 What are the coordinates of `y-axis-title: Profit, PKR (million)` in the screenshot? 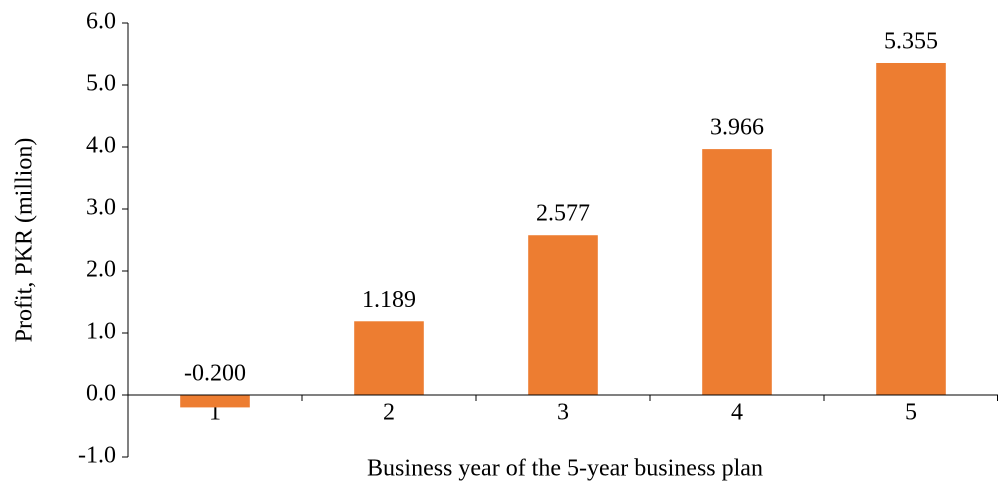 It's located at (25, 240).